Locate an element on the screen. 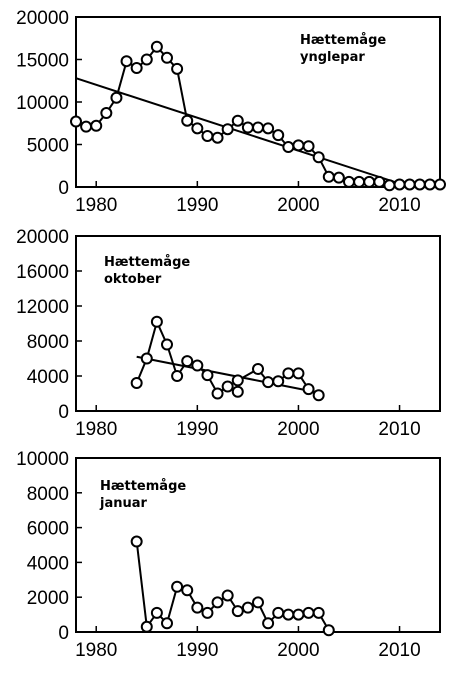  panel-title: Hættemåge ynglepar is located at coordinates (343, 49).